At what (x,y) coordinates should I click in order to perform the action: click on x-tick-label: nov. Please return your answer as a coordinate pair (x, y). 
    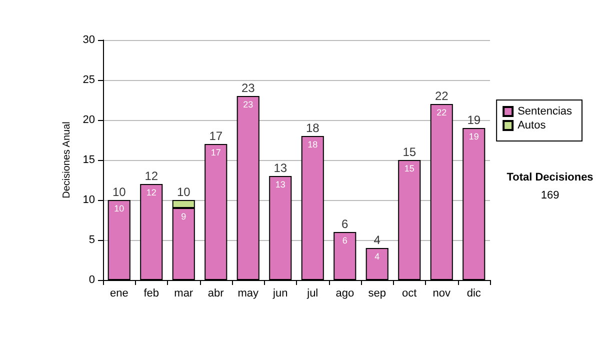
    Looking at the image, I should click on (441, 294).